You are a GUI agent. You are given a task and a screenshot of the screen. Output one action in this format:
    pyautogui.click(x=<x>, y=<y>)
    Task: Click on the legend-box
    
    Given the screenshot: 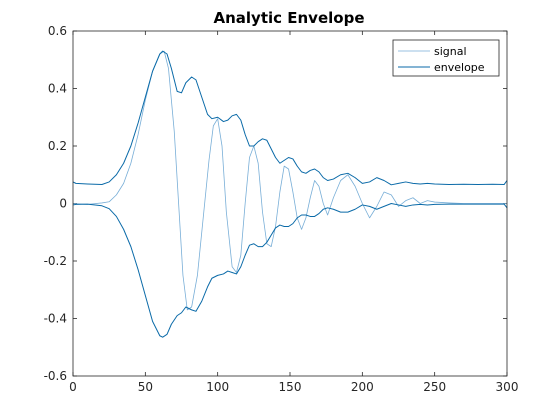 What is the action you would take?
    pyautogui.click(x=446, y=58)
    